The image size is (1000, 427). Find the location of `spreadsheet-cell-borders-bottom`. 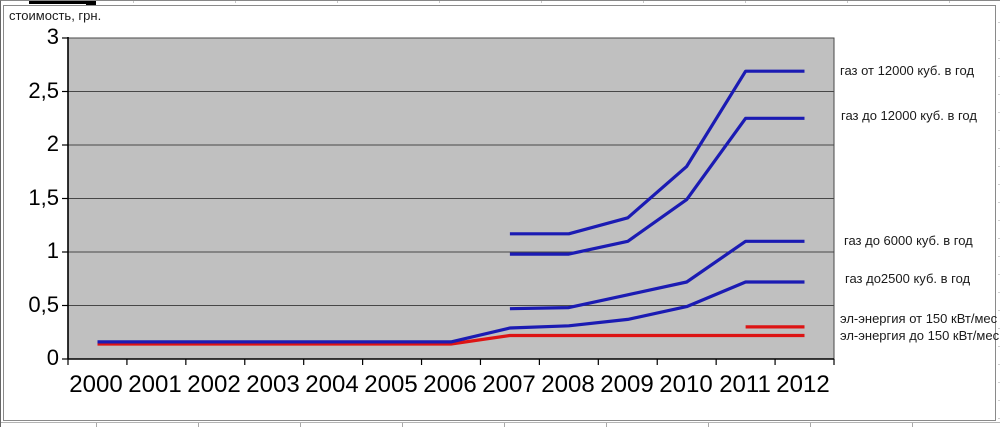

spreadsheet-cell-borders-bottom is located at coordinates (500, 424).